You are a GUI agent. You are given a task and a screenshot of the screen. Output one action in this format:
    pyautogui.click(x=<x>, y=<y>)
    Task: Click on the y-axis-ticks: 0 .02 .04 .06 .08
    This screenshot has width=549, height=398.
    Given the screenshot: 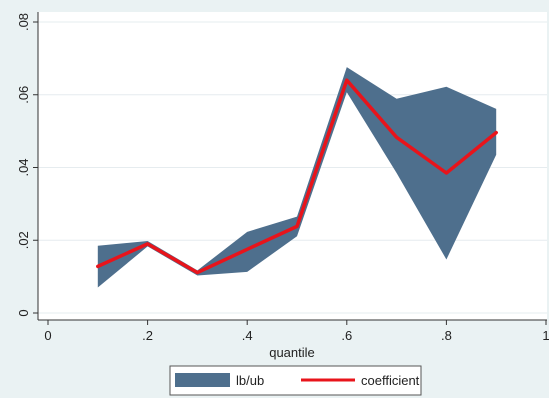 What is the action you would take?
    pyautogui.click(x=27, y=165)
    